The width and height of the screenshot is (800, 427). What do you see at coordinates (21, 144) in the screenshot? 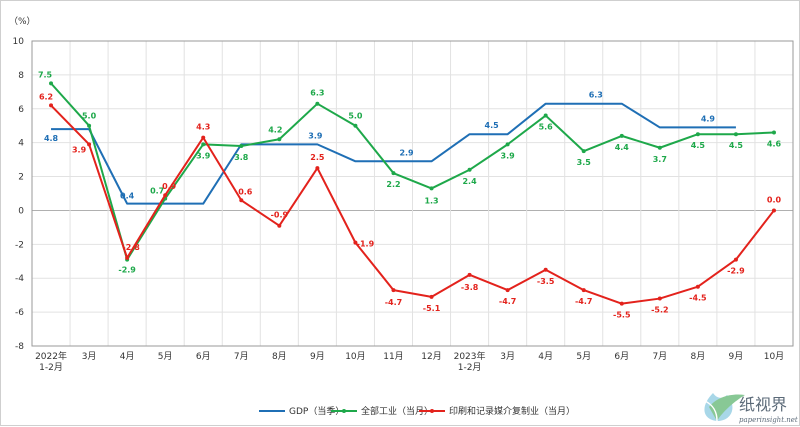
I see `y-tick-label: 4` at bounding box center [21, 144].